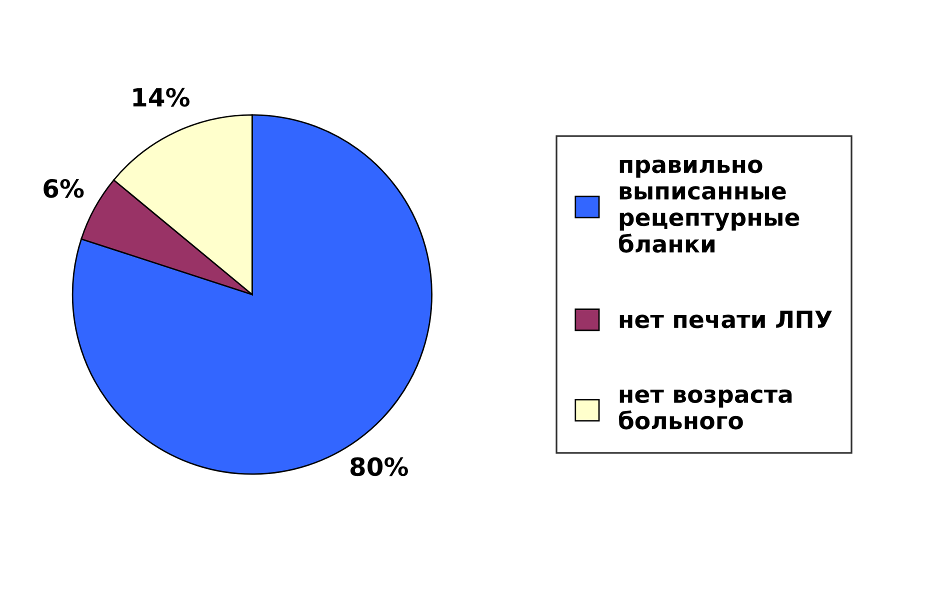 The height and width of the screenshot is (589, 934). I want to click on legend-label: нет печати ЛПУ, so click(726, 319).